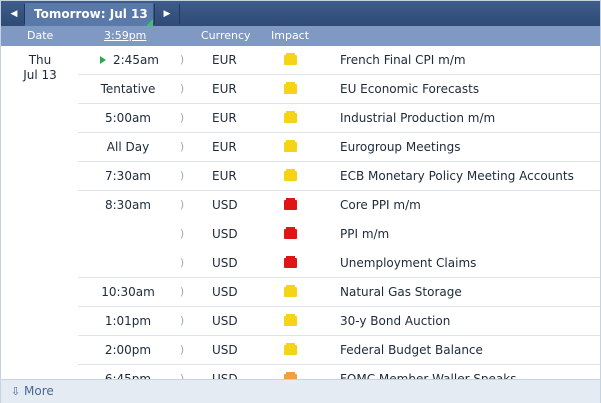  What do you see at coordinates (339, 89) in the screenshot?
I see `event-row: Tentative) EUR EU Economic Forecasts` at bounding box center [339, 89].